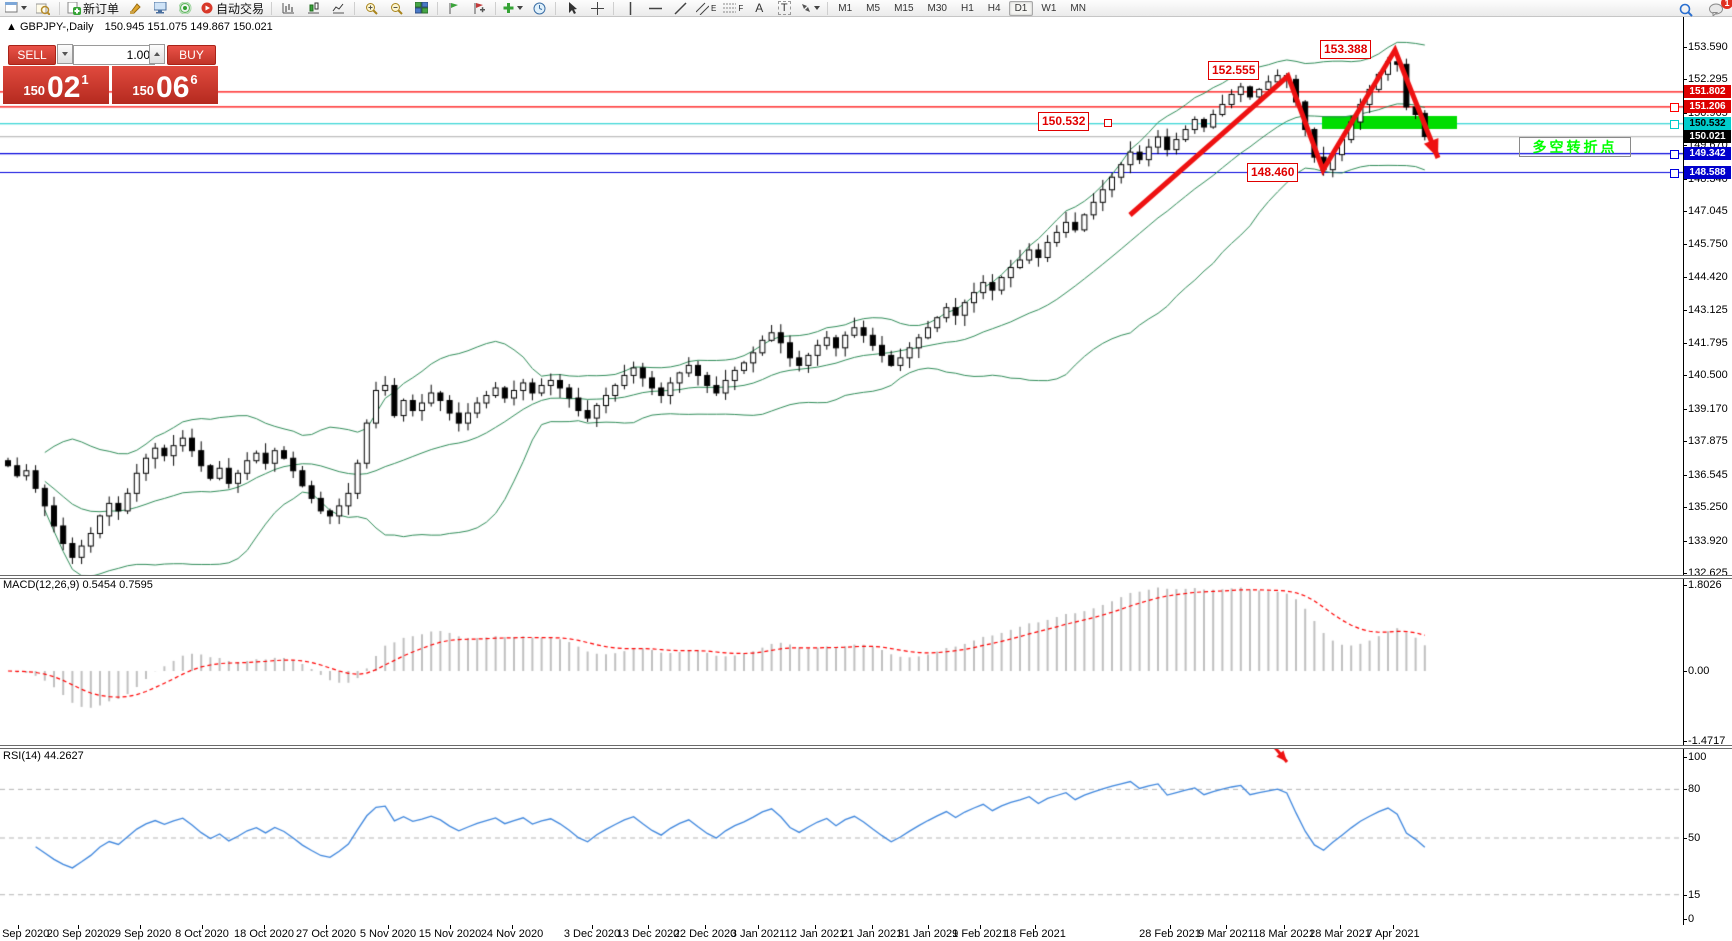  I want to click on tab-timeframe-H1: H1, so click(967, 8).